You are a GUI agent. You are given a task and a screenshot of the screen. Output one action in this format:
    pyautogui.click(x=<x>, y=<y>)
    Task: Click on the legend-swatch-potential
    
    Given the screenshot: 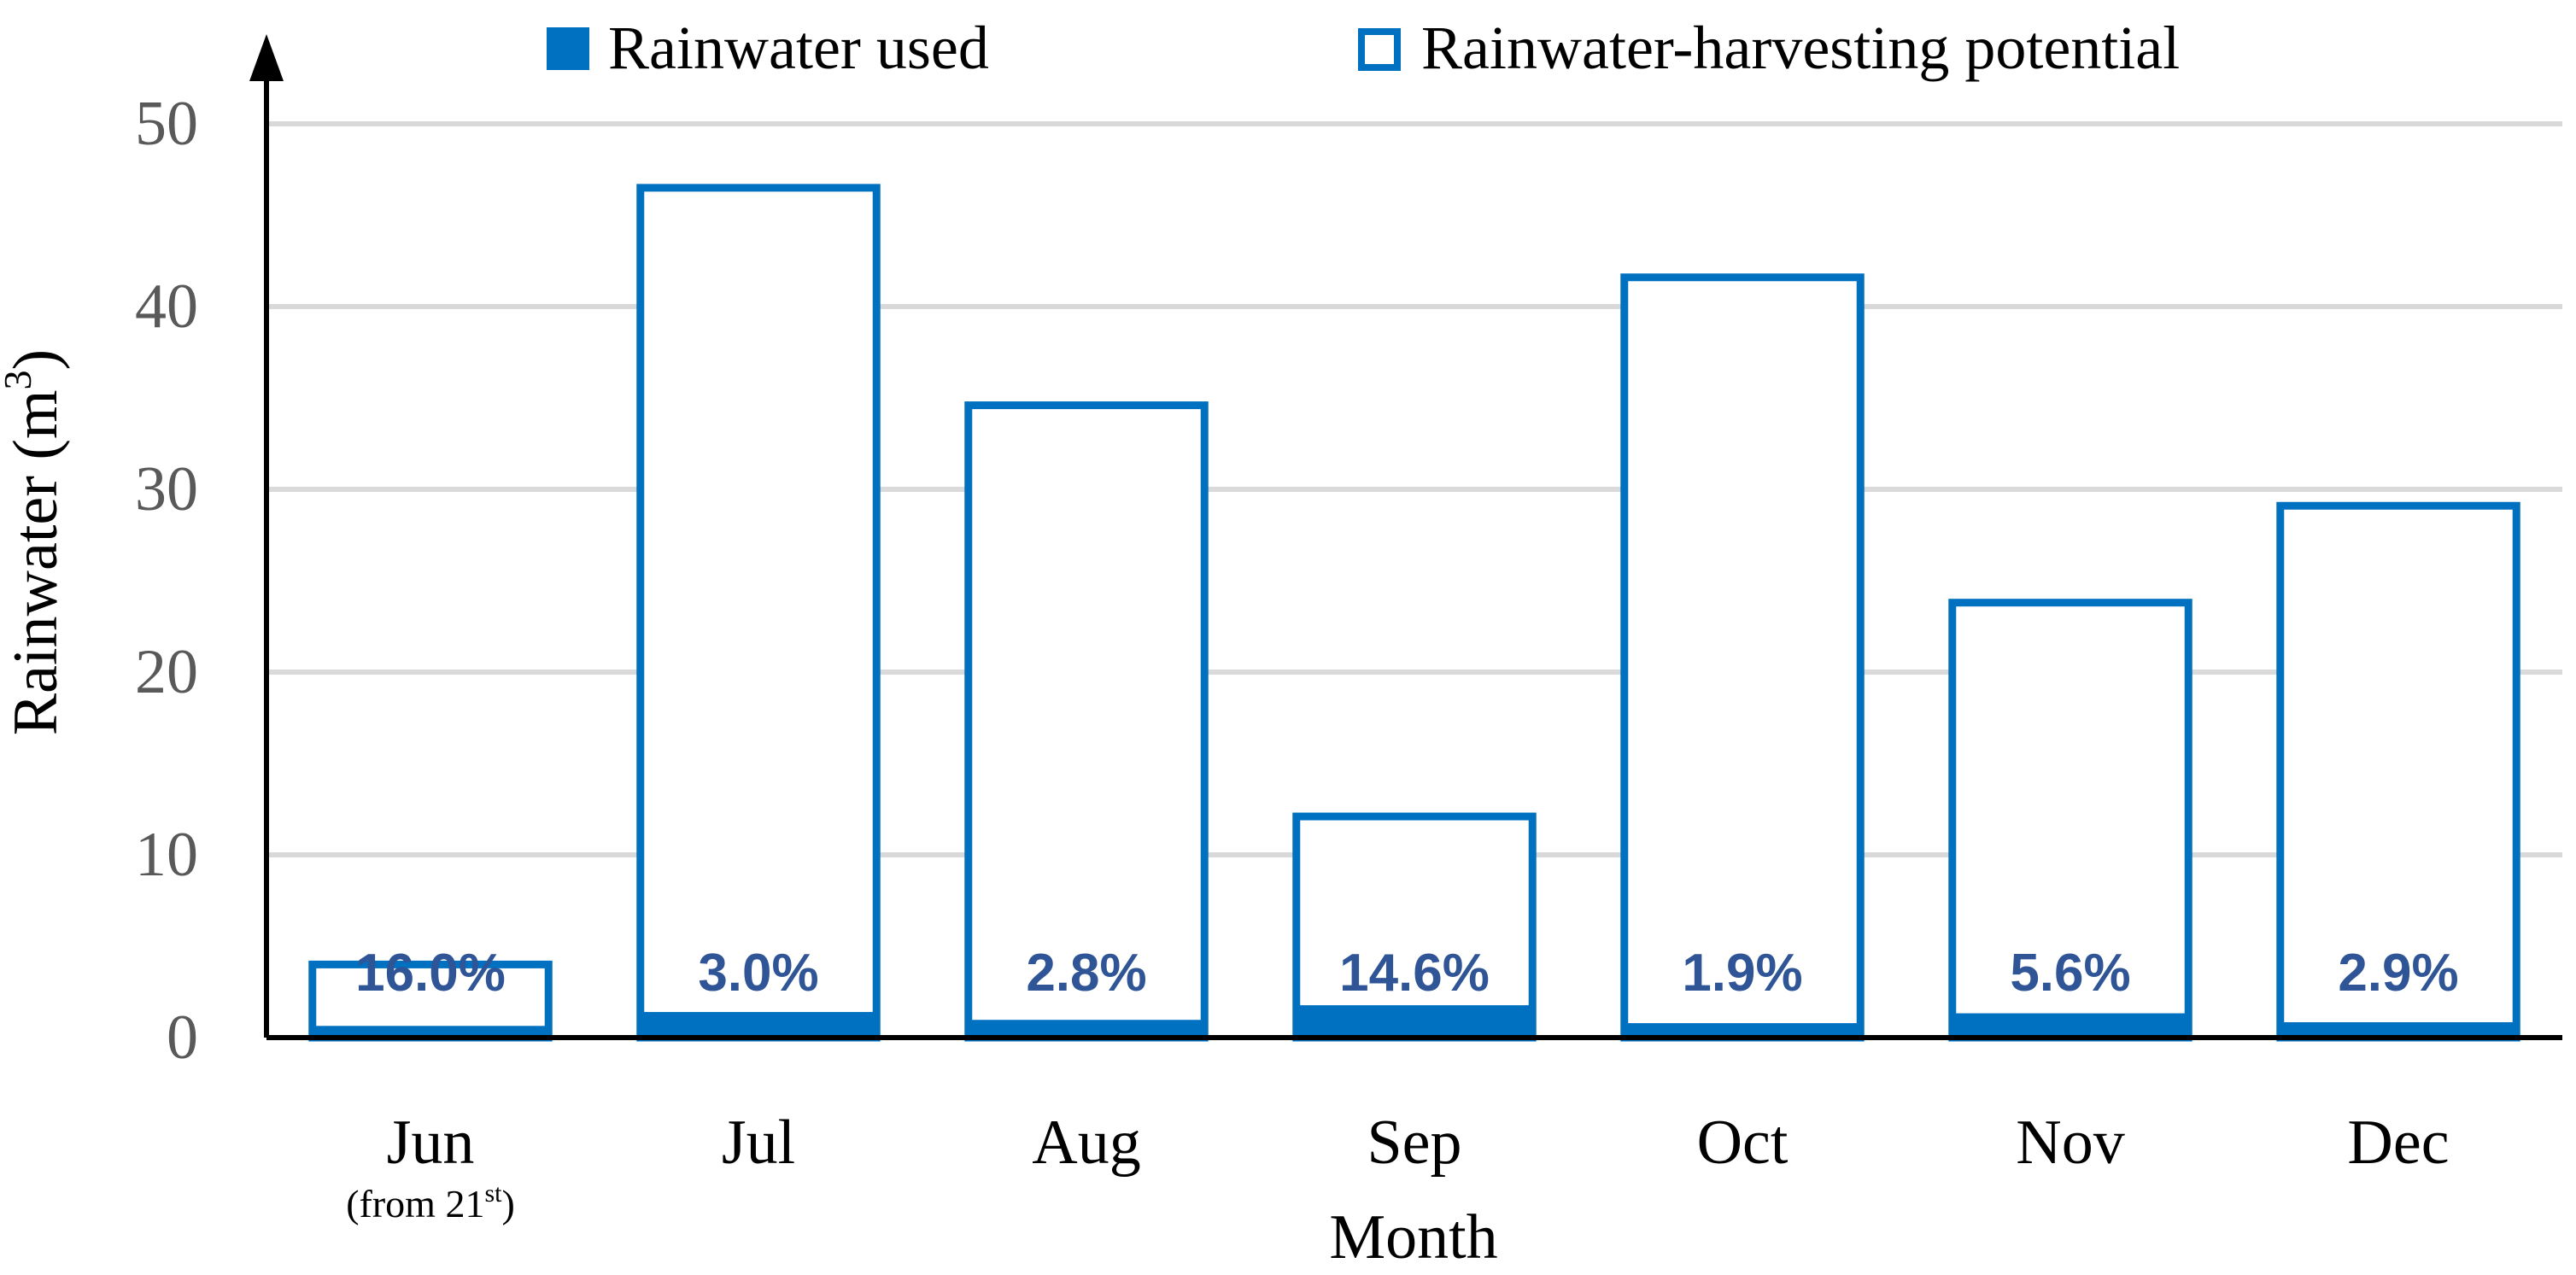 What is the action you would take?
    pyautogui.click(x=1379, y=49)
    